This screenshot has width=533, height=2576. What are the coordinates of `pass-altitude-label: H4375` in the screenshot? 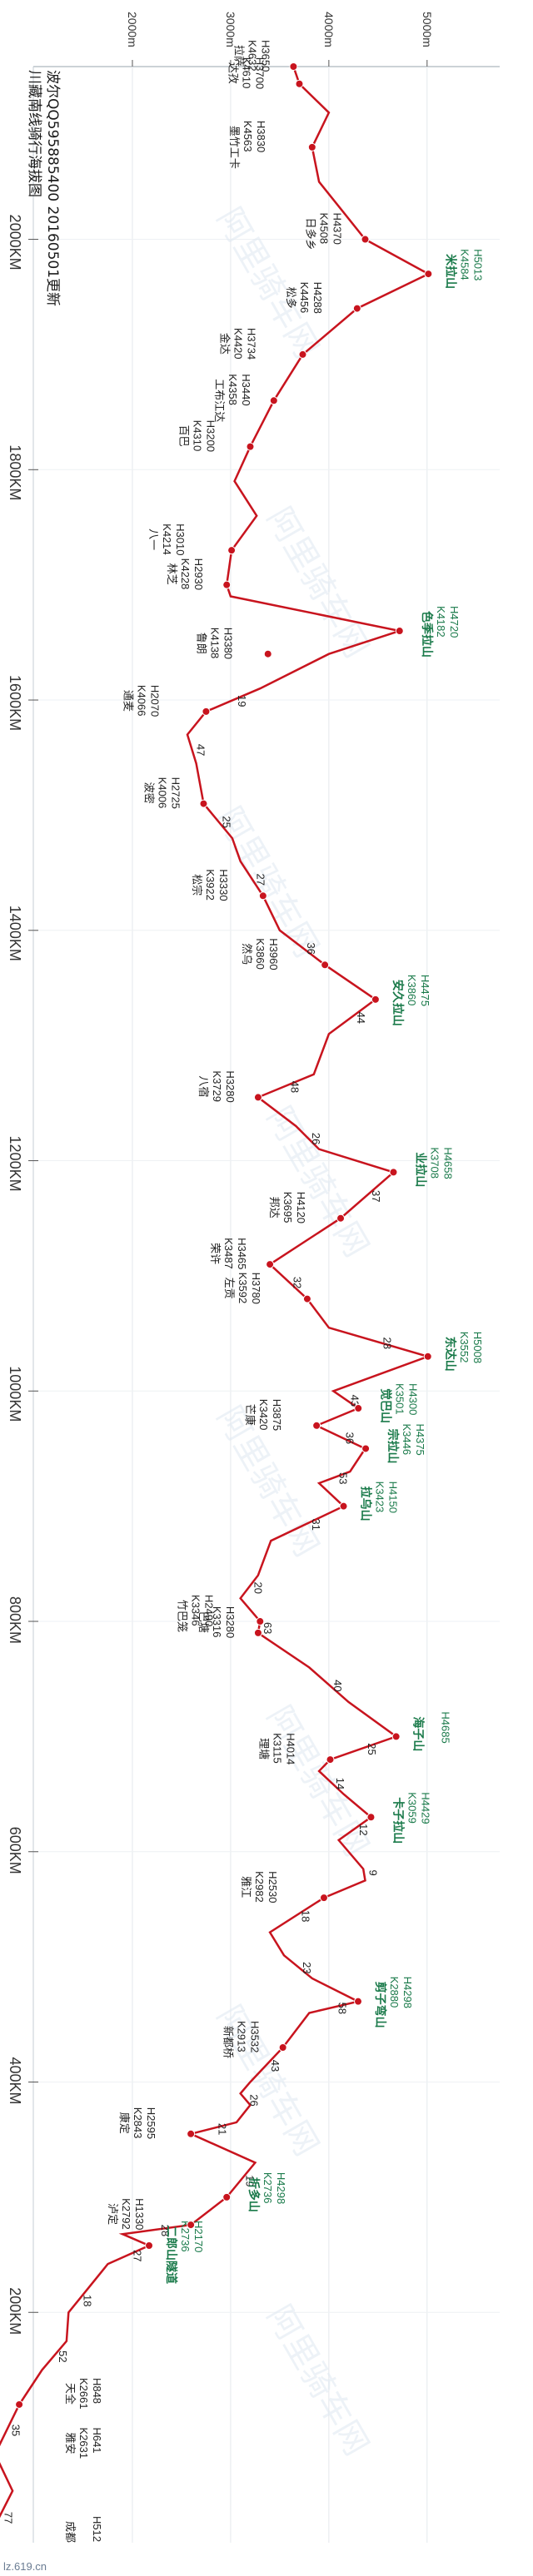 It's located at (420, 1439).